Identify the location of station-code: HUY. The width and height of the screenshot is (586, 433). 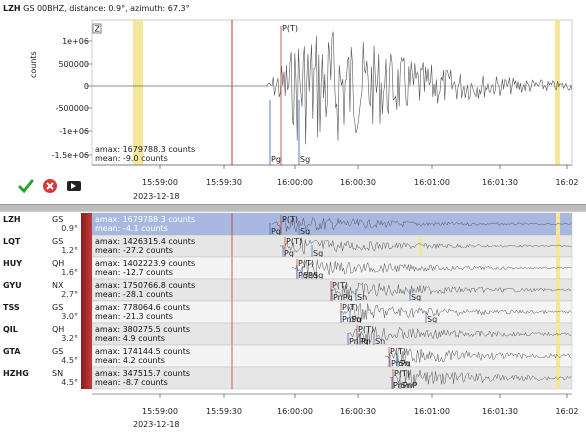
(12, 263).